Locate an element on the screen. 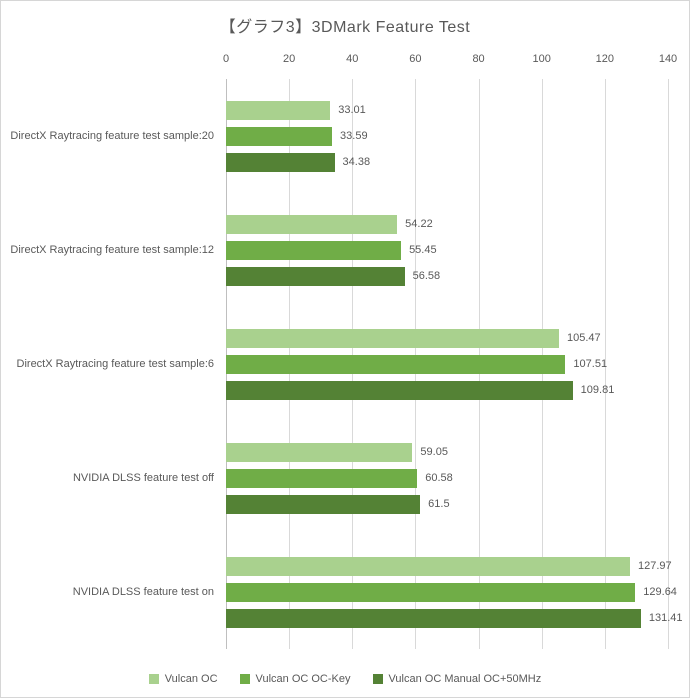 This screenshot has width=690, height=698. legend-item: Vulcan OC OC-Key is located at coordinates (295, 679).